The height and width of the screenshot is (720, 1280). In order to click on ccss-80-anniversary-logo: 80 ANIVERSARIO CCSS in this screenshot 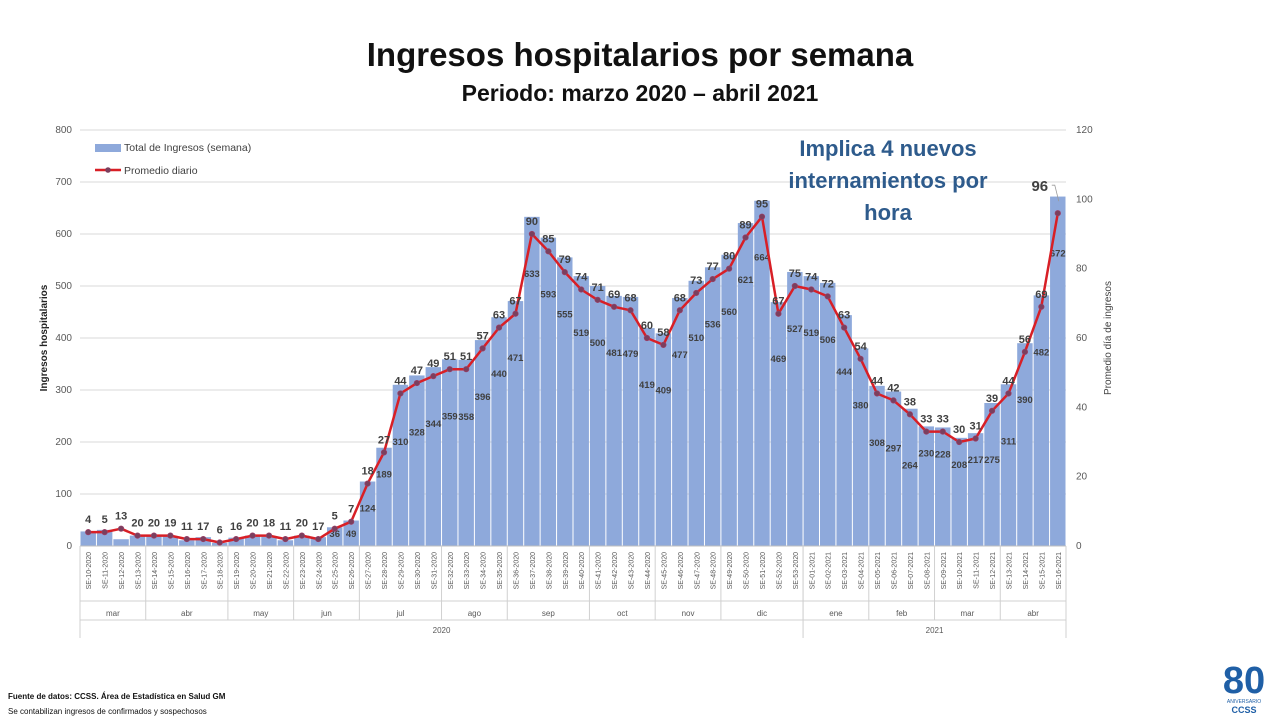, I will do `click(1244, 687)`.